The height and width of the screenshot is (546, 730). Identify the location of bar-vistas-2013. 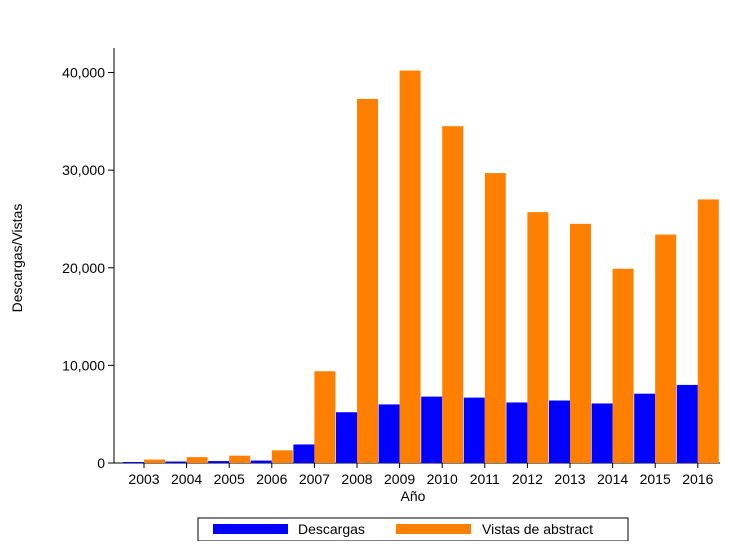
(580, 343).